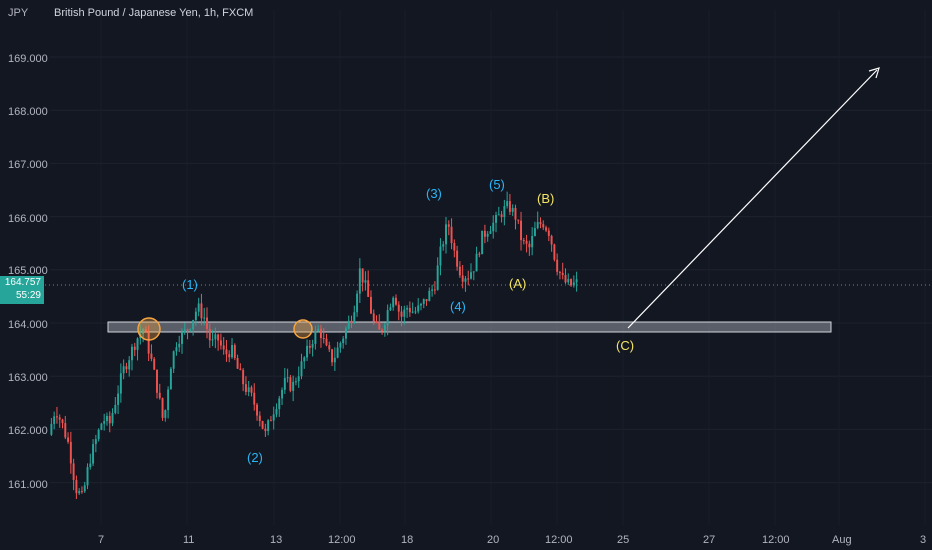  What do you see at coordinates (28, 59) in the screenshot?
I see `y-tick-label: 169.000` at bounding box center [28, 59].